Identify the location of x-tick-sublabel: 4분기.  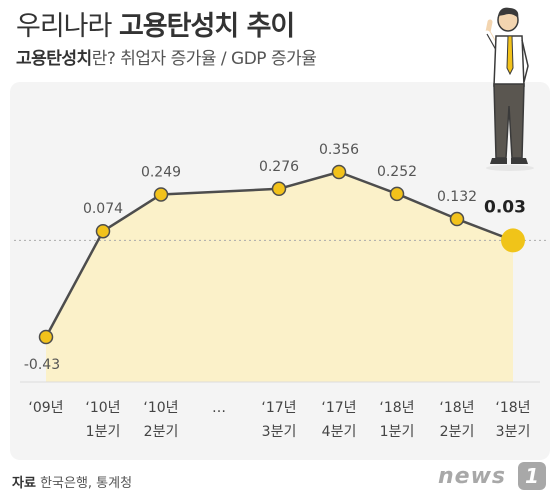
(339, 432).